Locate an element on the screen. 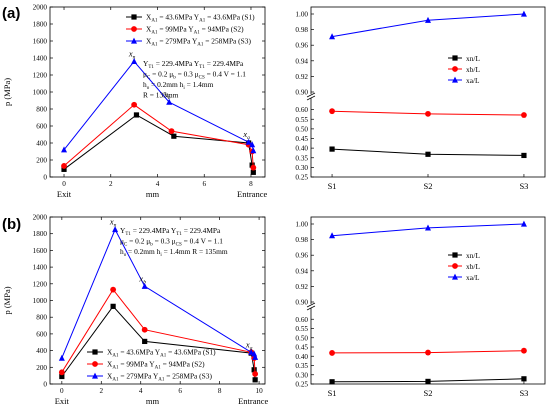 Image resolution: width=550 pixels, height=415 pixels. x-axis-title: mm is located at coordinates (153, 401).